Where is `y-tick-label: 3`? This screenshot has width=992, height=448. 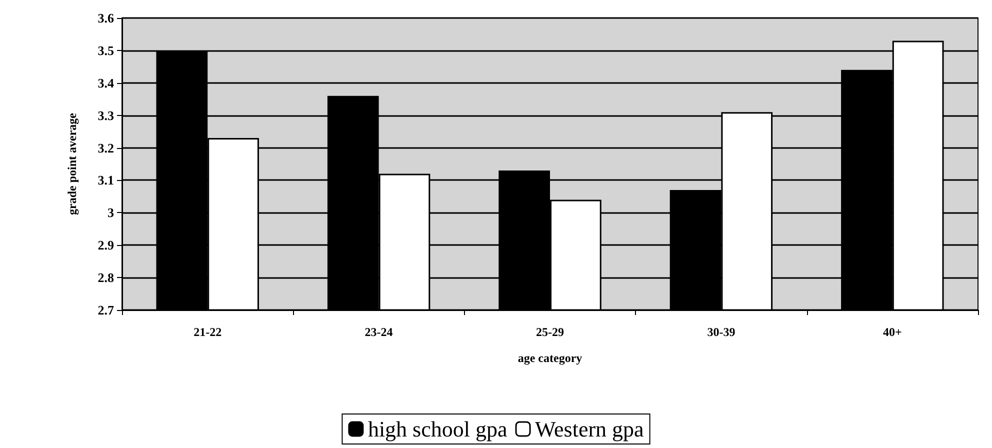
y-tick-label: 3 is located at coordinates (111, 212).